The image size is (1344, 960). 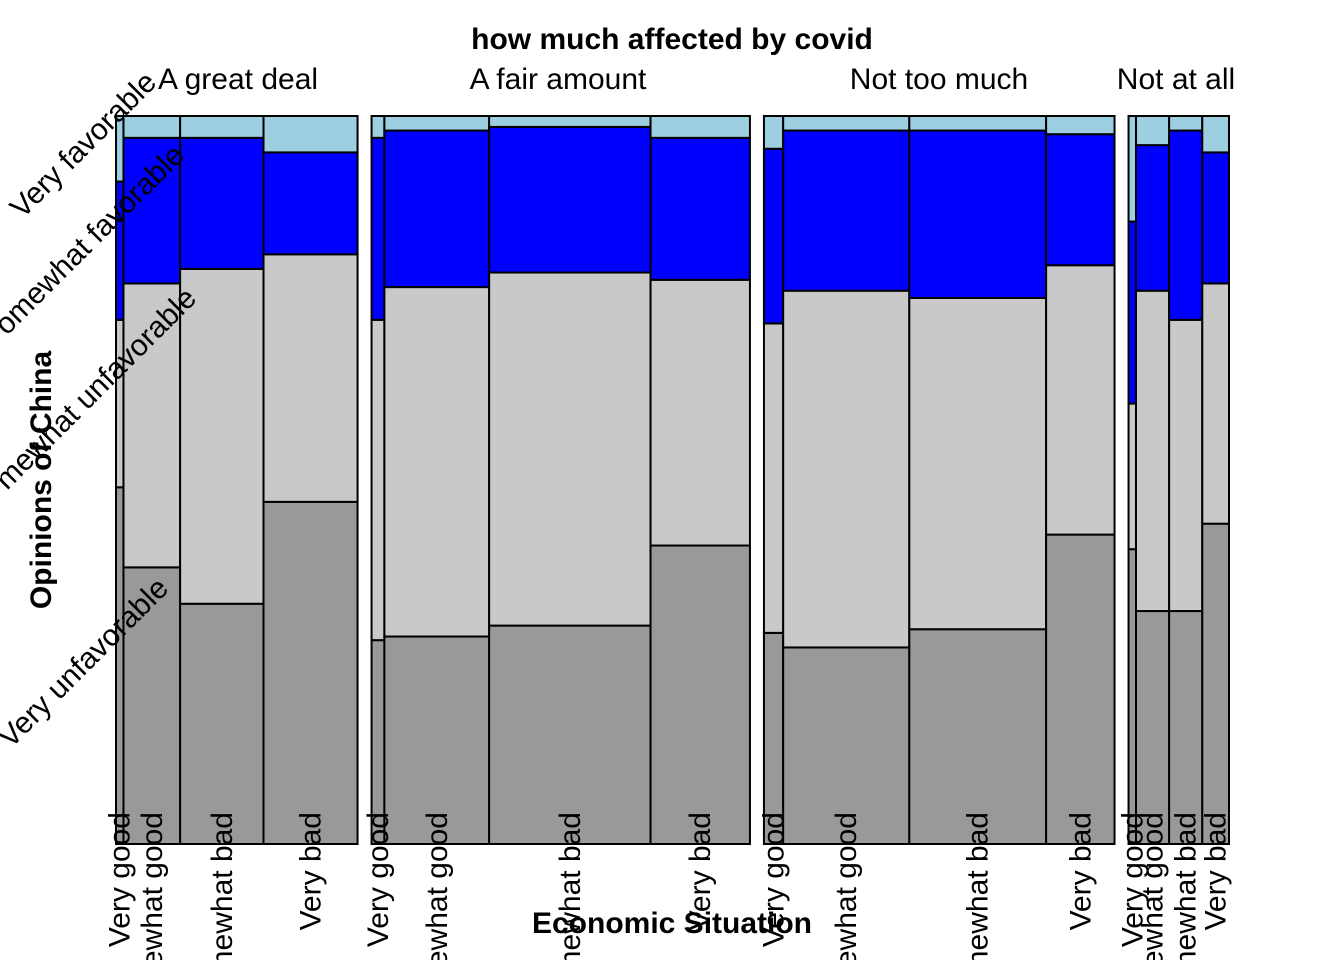 I want to click on mosaic-cell-a-fair-amount-somewhat-good-somewhat-unfavorable, so click(x=437, y=462).